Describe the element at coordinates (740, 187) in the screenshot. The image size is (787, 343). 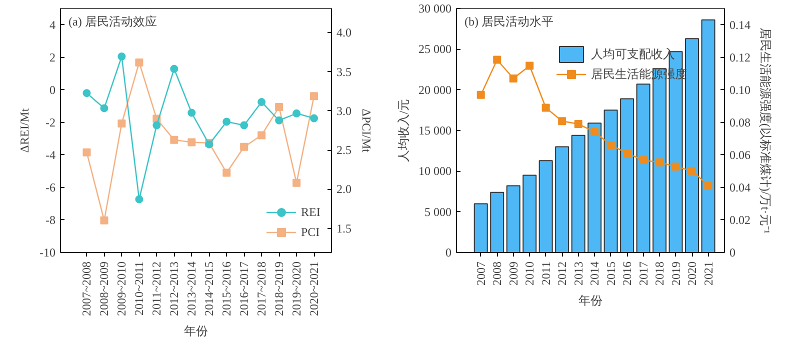
I see `y2-tick-label: 0.04` at that location.